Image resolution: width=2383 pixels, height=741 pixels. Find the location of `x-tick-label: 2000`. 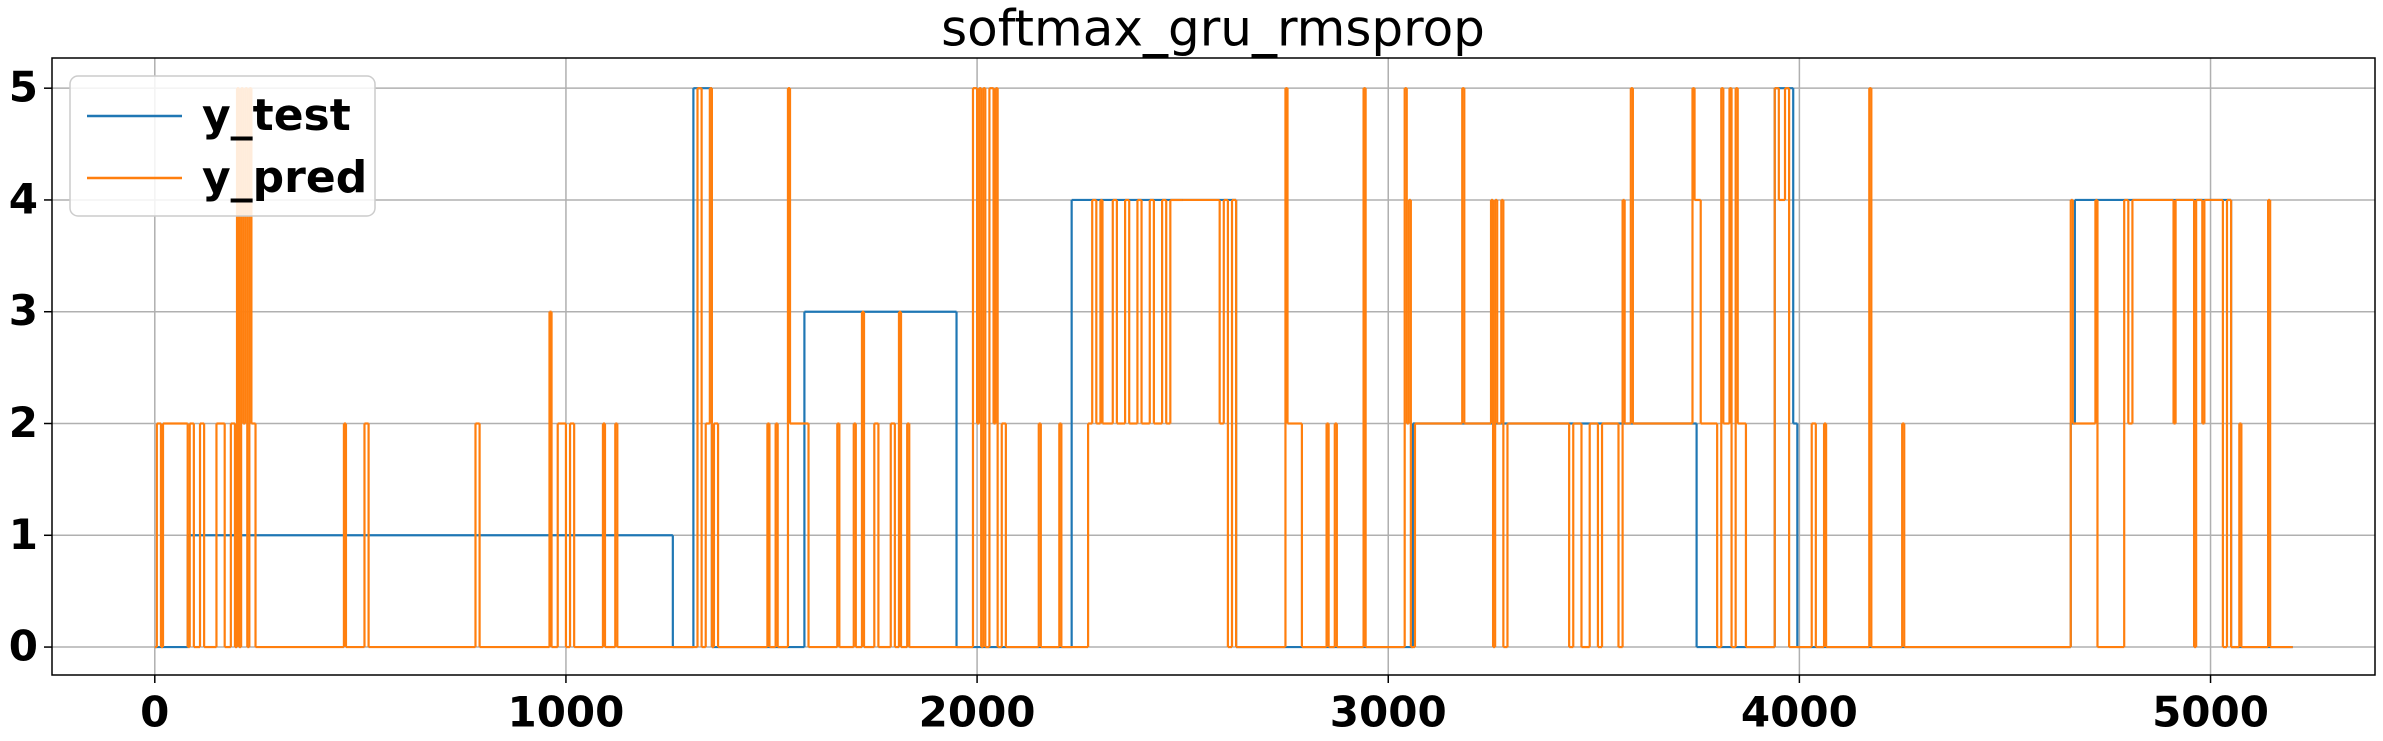

x-tick-label: 2000 is located at coordinates (977, 712).